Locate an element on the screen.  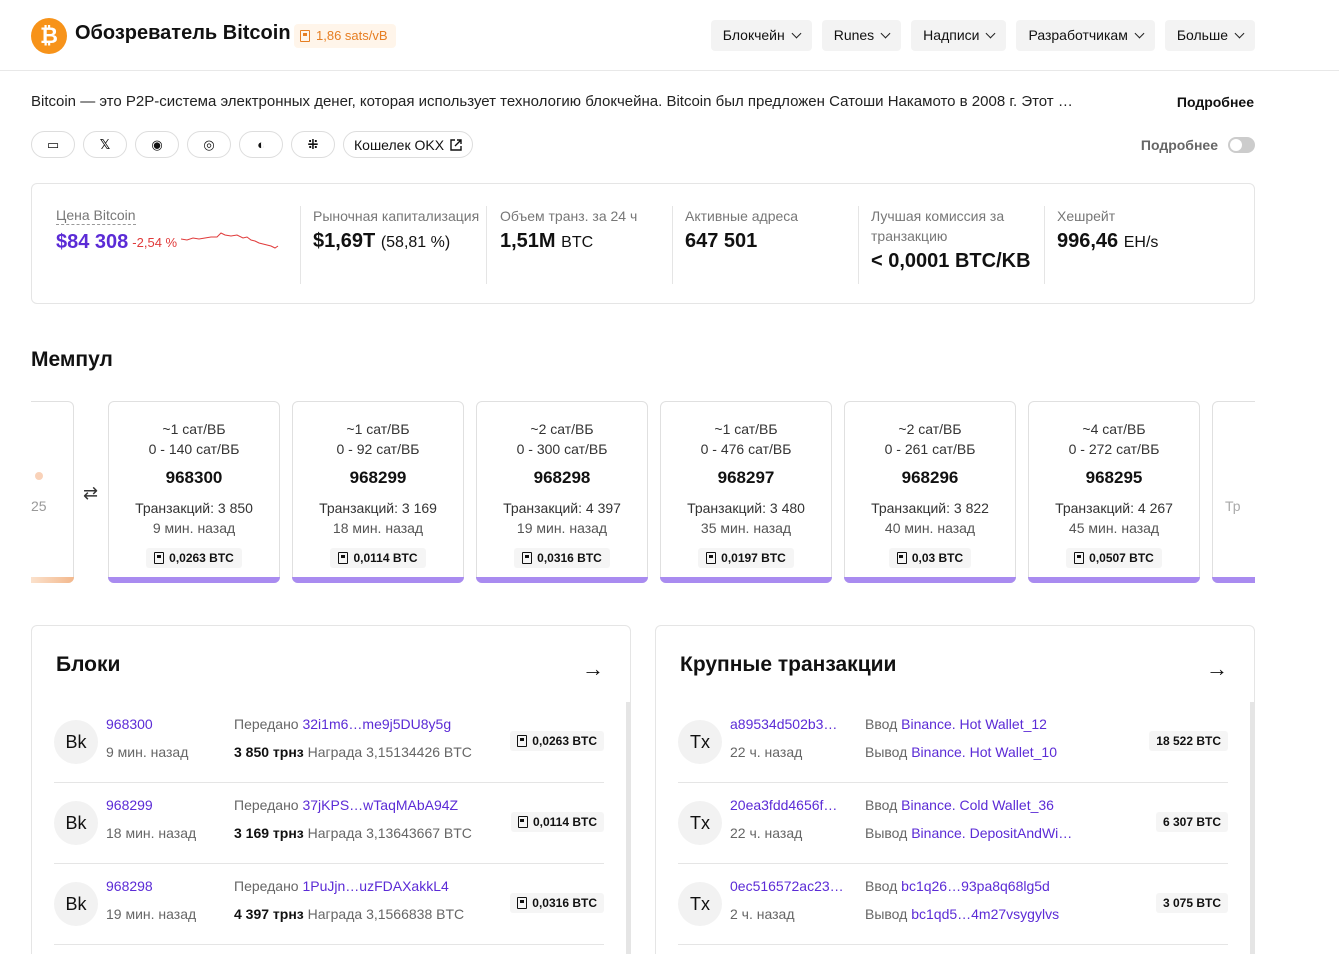
nav-blockchain: Блокчейн is located at coordinates (761, 35).